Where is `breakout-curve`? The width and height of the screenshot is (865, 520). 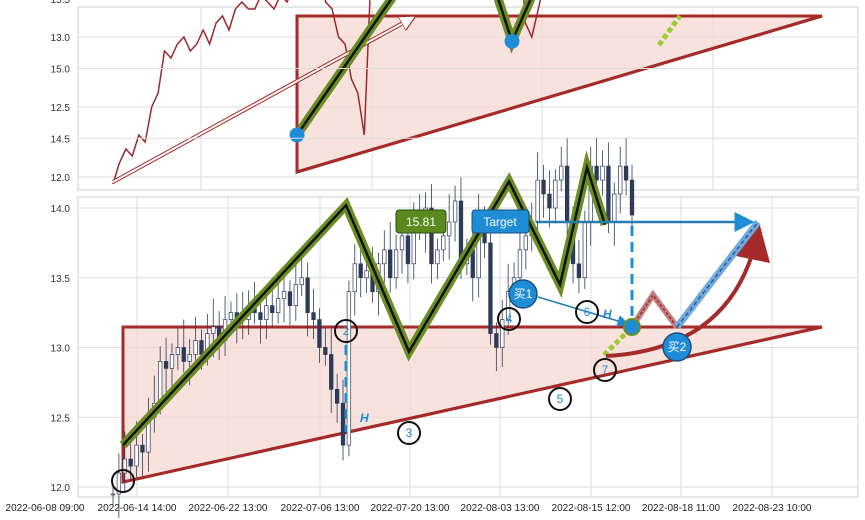
breakout-curve is located at coordinates (688, 291).